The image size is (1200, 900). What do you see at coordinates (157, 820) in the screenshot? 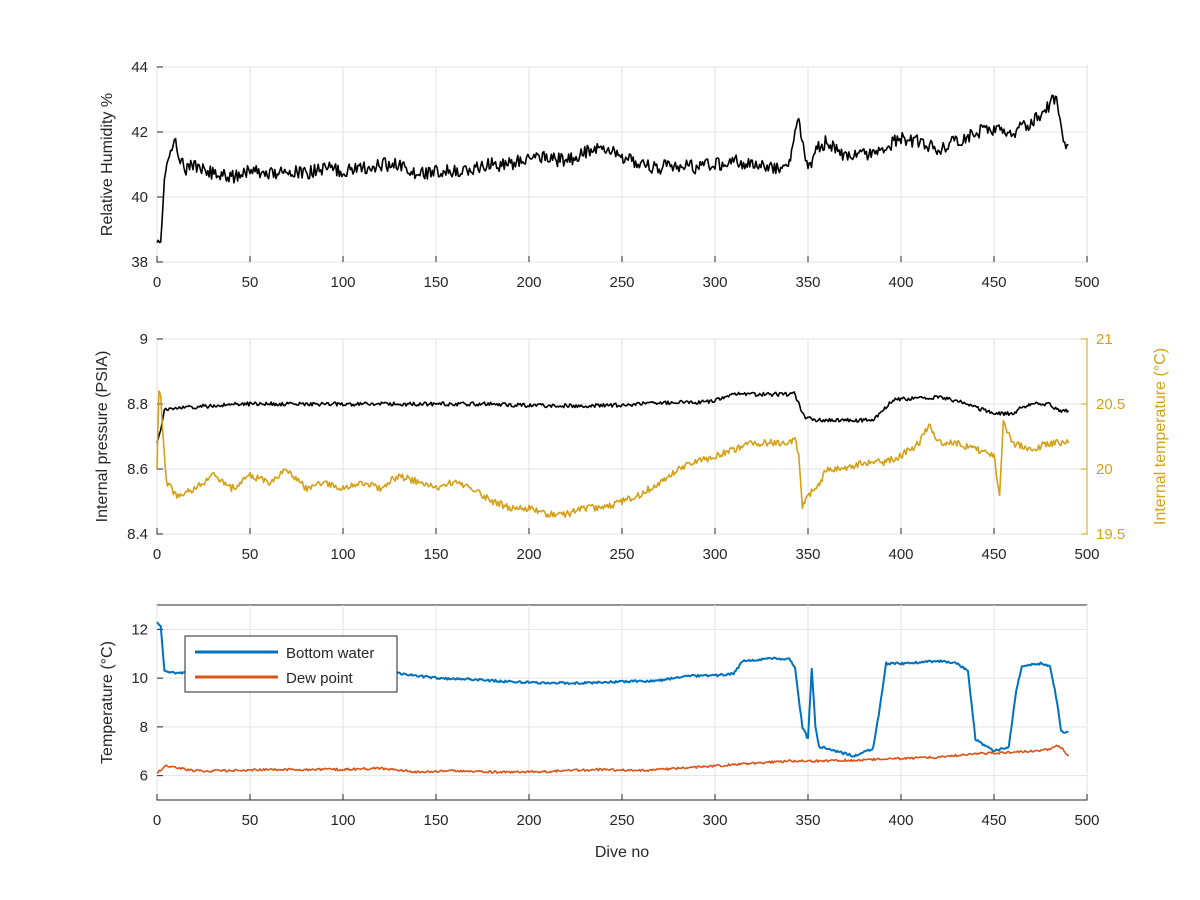
I see `temperature-x-tick-label: 0` at bounding box center [157, 820].